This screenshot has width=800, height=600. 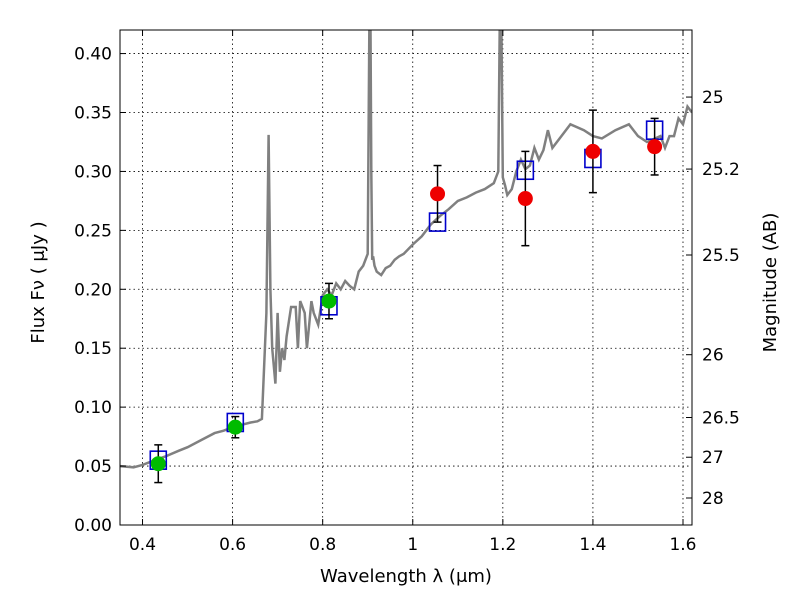 I want to click on right-axis-tick-label: 25.2, so click(x=721, y=170).